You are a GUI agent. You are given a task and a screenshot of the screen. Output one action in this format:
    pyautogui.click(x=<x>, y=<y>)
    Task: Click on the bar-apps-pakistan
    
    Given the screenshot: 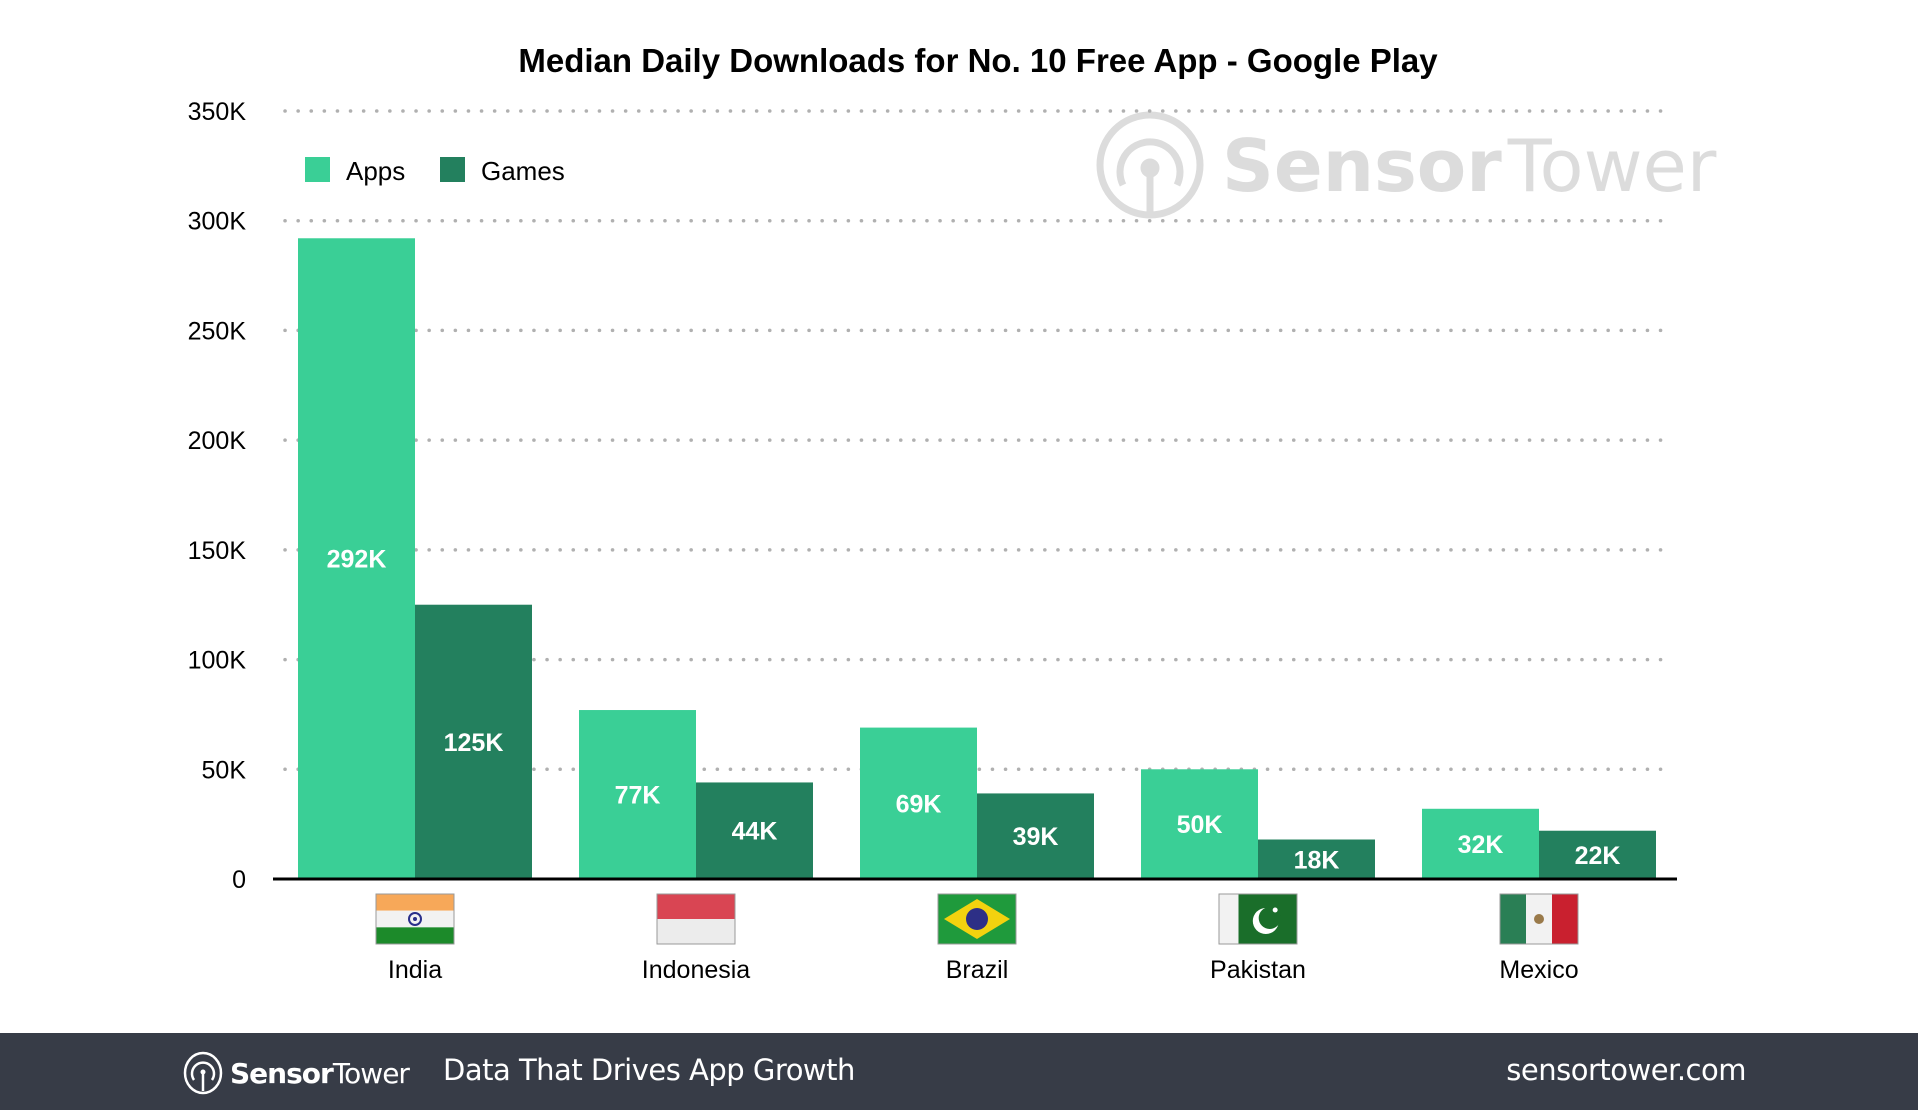 What is the action you would take?
    pyautogui.click(x=1199, y=824)
    